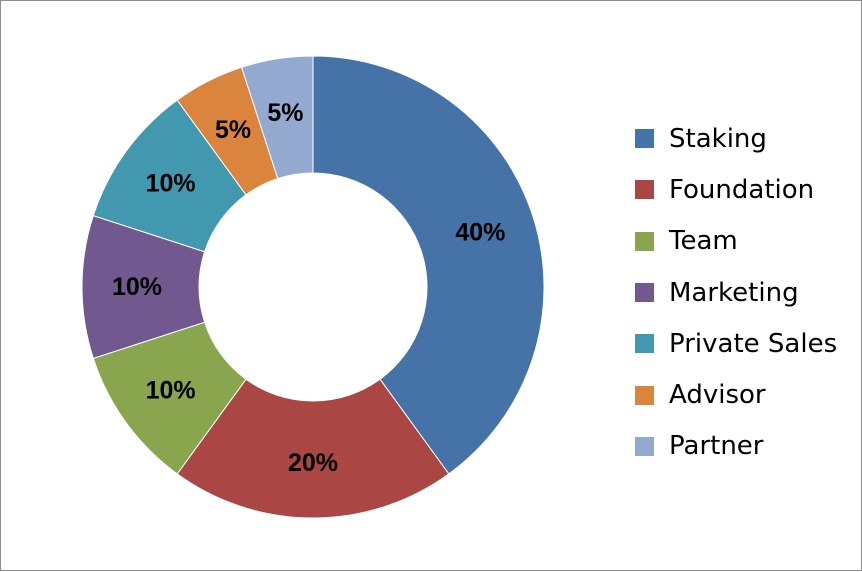  Describe the element at coordinates (753, 343) in the screenshot. I see `legend-label: Private Sales` at that location.